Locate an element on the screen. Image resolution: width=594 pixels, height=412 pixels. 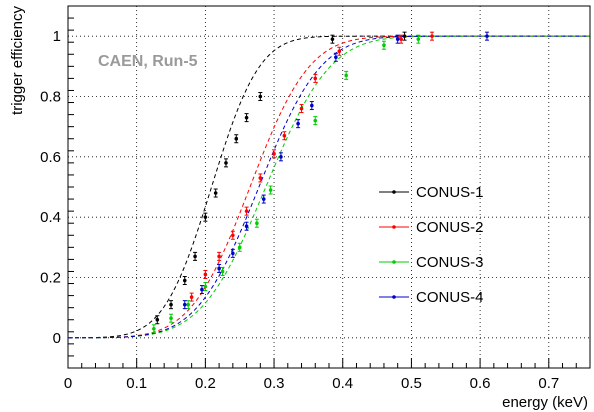
legend-entry-series-1: CONUS-1 is located at coordinates (431, 192).